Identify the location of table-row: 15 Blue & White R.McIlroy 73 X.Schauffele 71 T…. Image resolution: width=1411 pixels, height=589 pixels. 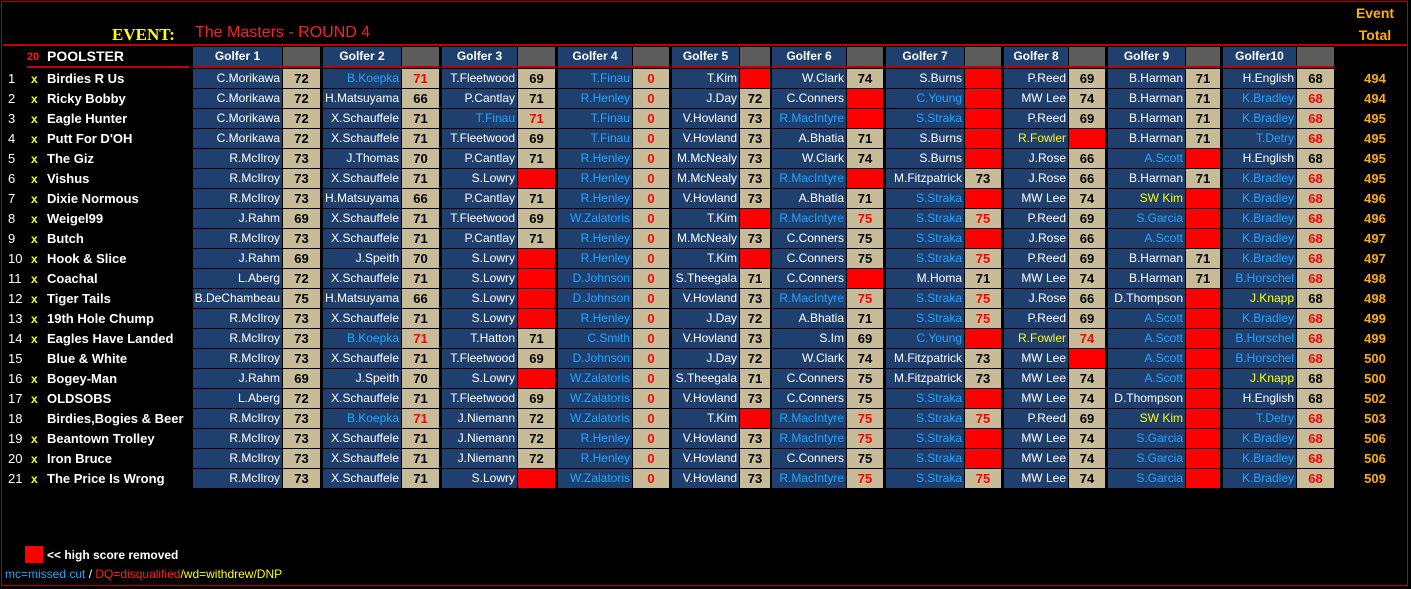
(705, 359).